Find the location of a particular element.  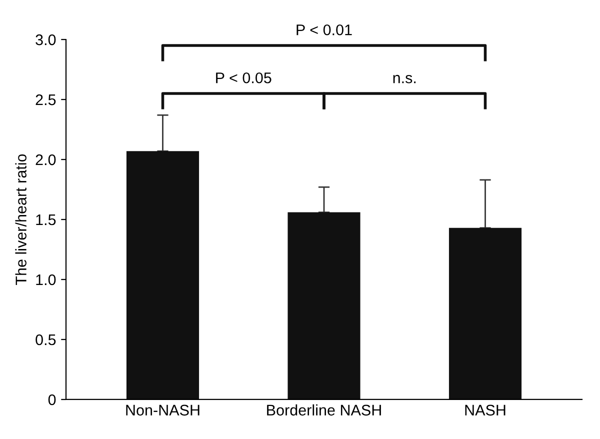

y-tick-label: 2.0 is located at coordinates (46, 160).